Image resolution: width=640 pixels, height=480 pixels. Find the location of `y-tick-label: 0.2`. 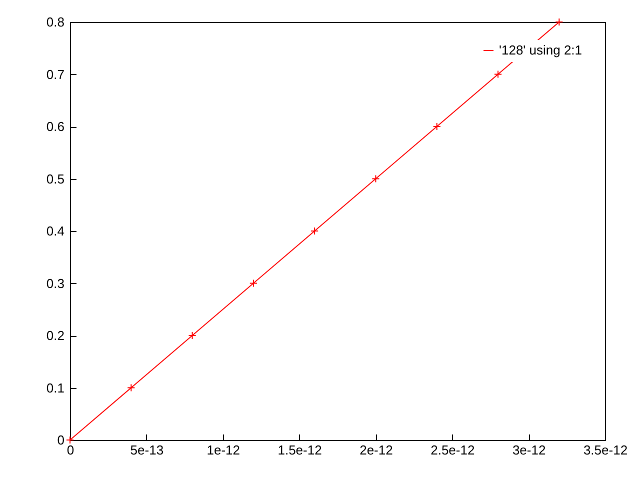

y-tick-label: 0.2 is located at coordinates (55, 335).